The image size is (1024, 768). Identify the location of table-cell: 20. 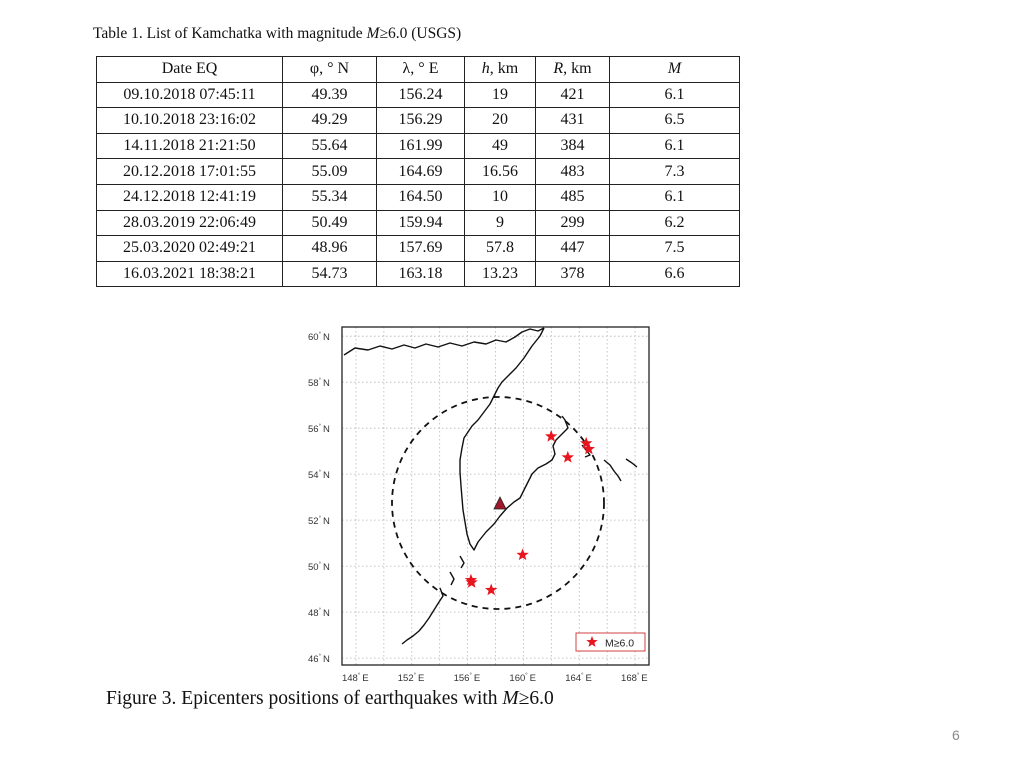
(500, 120).